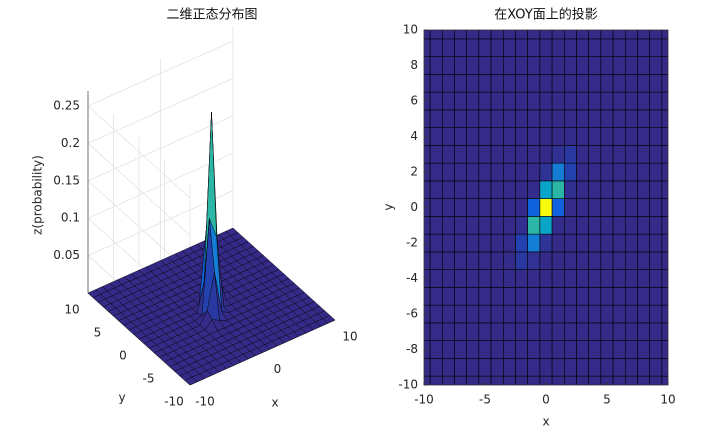  I want to click on chart-title: 在XOY面上的投影, so click(546, 15).